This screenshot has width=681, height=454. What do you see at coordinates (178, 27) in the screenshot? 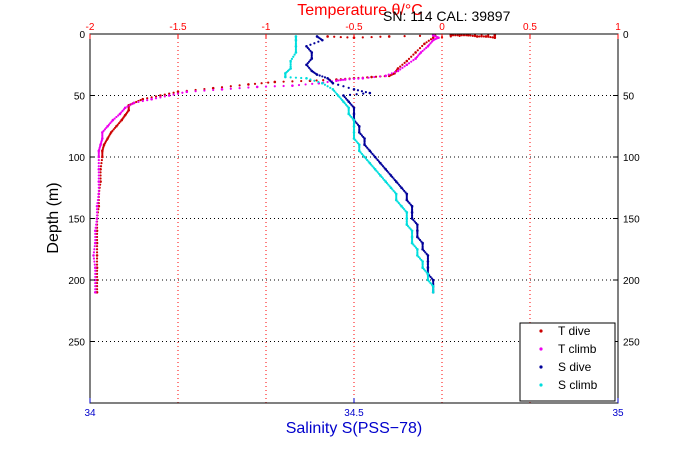
I see `temperature-tick-label: -1.5` at bounding box center [178, 27].